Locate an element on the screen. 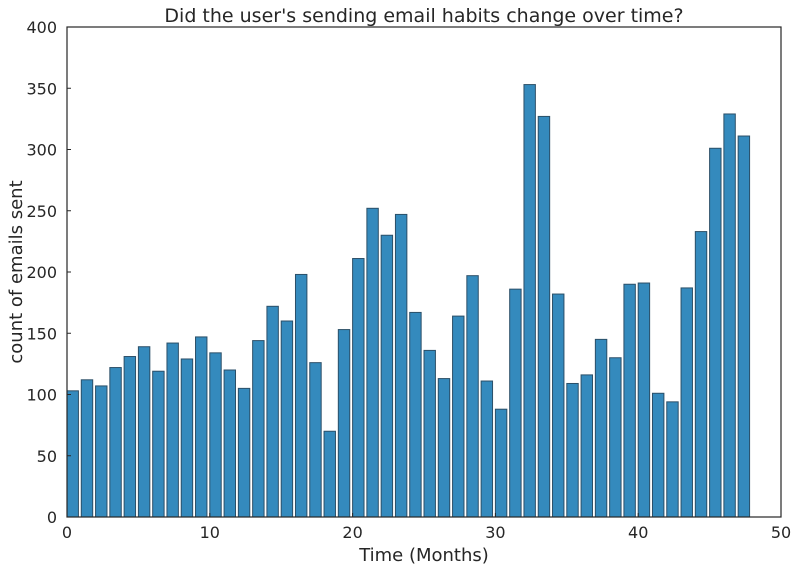 The image size is (796, 573). x-tick-label: 20 is located at coordinates (352, 532).